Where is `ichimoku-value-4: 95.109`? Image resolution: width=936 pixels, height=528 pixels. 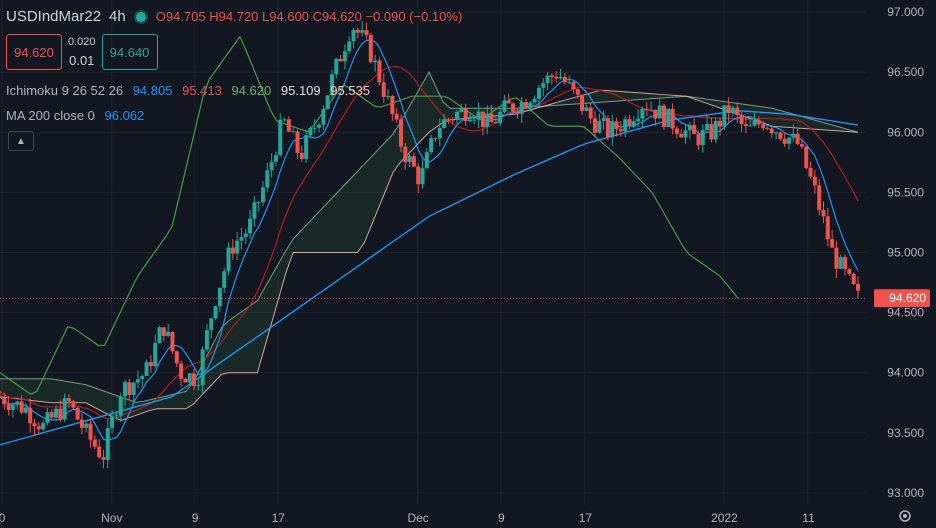 ichimoku-value-4: 95.109 is located at coordinates (300, 90).